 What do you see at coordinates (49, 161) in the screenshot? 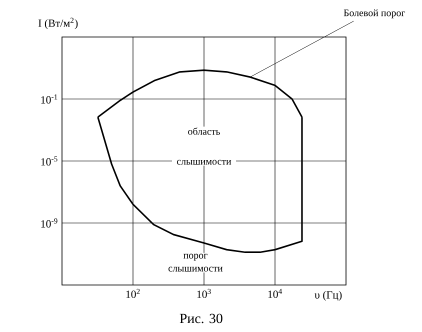
I see `y-tick-label: 10$^{-5}$` at bounding box center [49, 161].